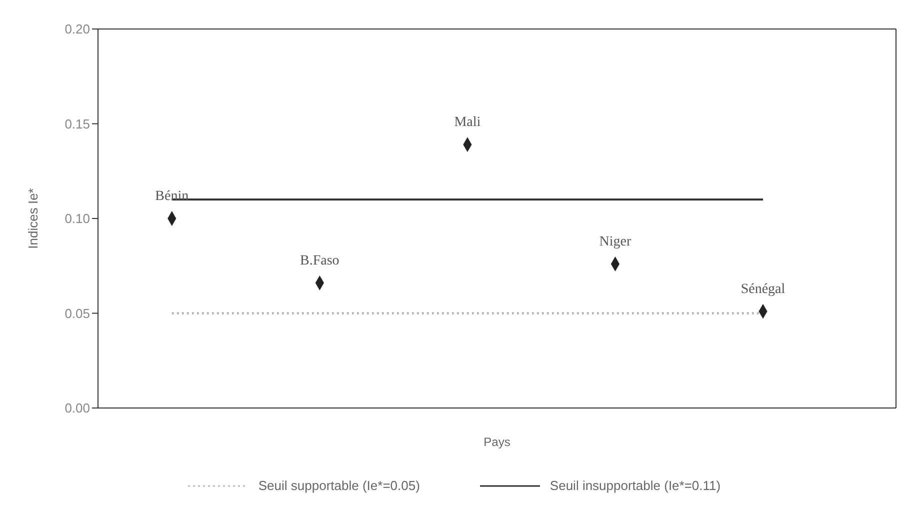  What do you see at coordinates (497, 442) in the screenshot?
I see `x-axis-title: Pays` at bounding box center [497, 442].